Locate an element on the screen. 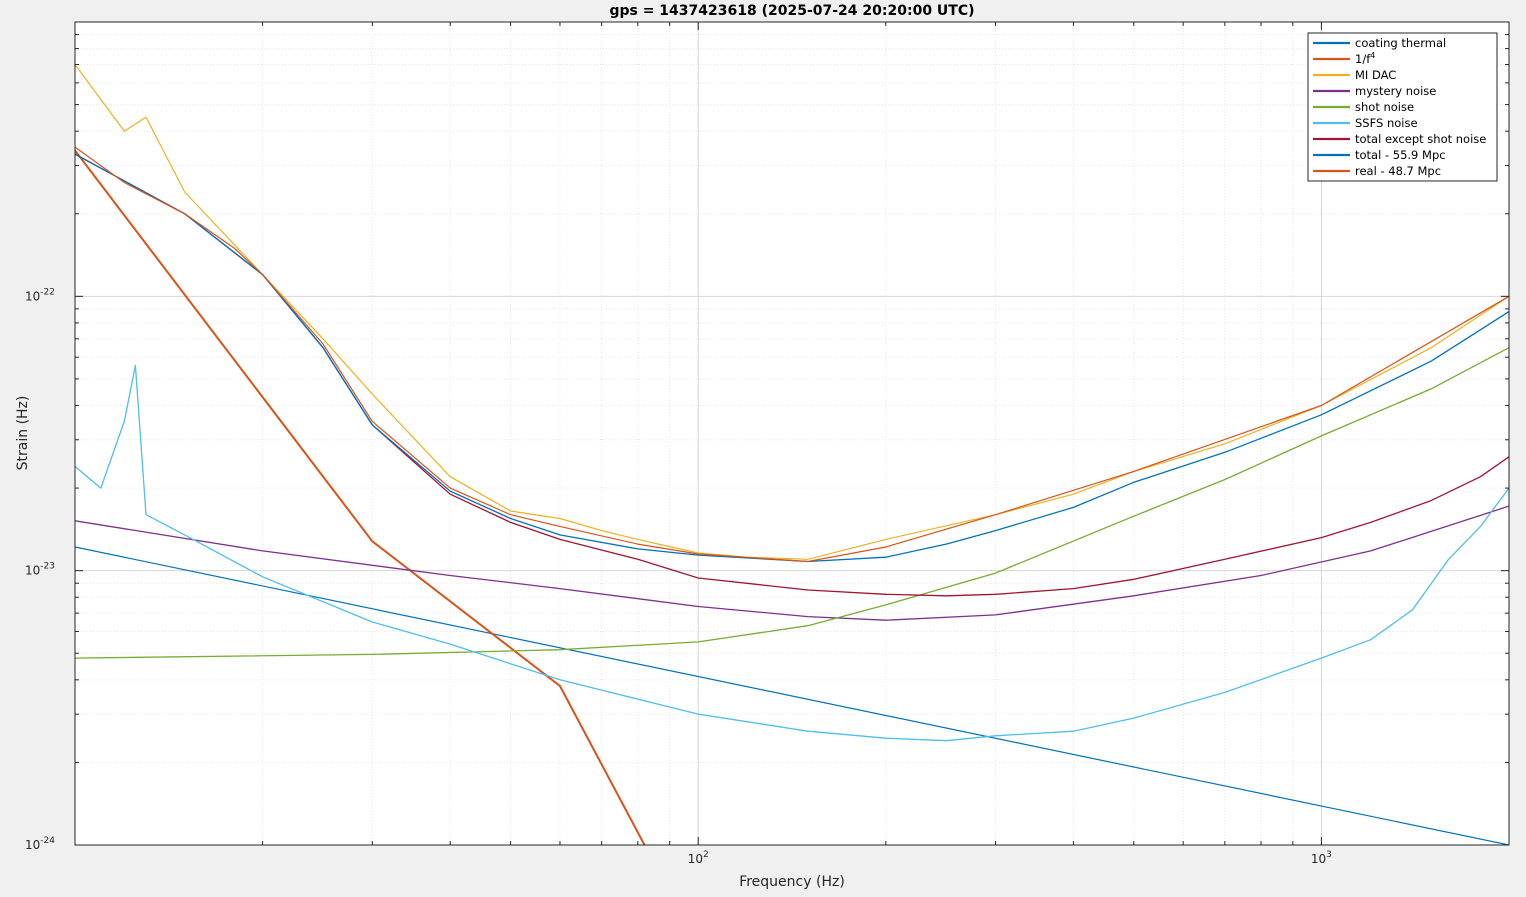 The image size is (1526, 897). x-axis-label: Frequency (Hz) is located at coordinates (792, 882).